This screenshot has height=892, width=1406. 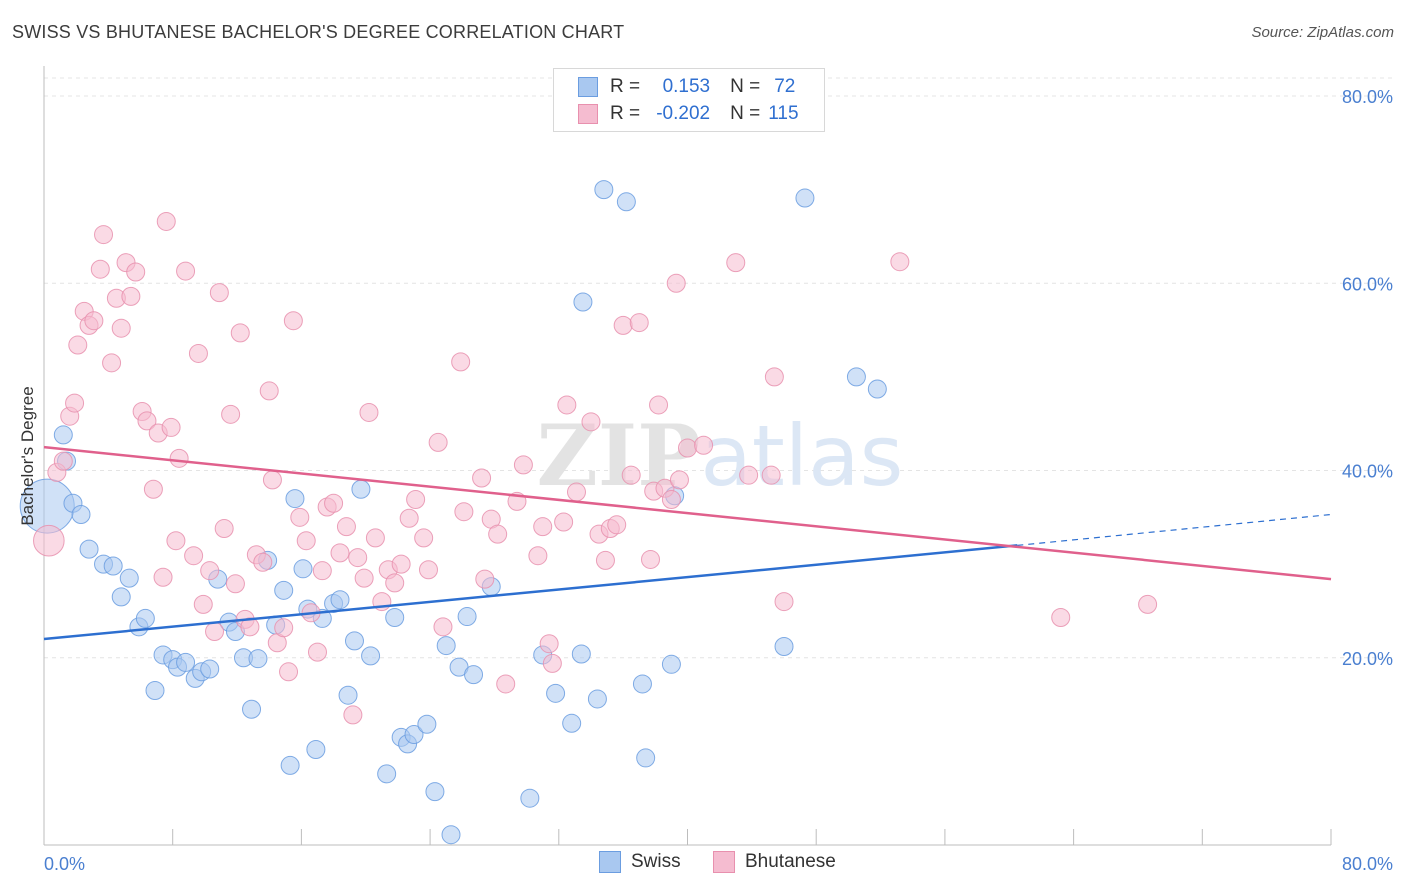 I want to click on swiss-trend-line, so click(x=530, y=592).